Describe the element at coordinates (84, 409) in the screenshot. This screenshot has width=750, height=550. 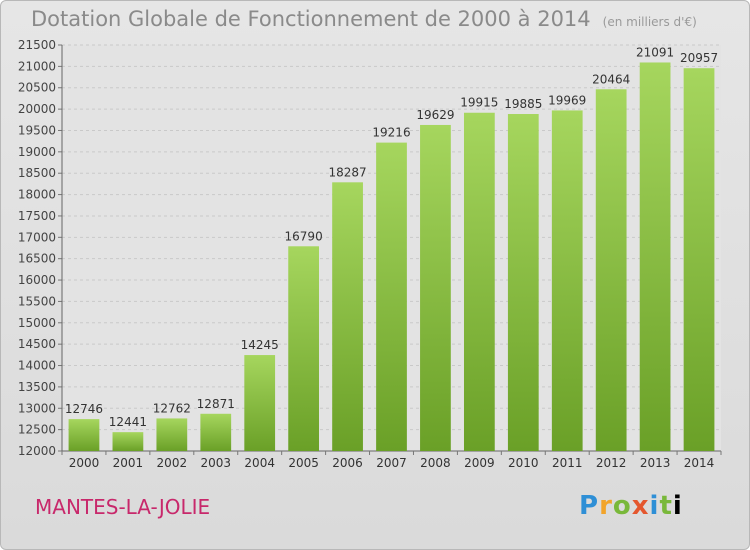
I see `data-label: 12746` at that location.